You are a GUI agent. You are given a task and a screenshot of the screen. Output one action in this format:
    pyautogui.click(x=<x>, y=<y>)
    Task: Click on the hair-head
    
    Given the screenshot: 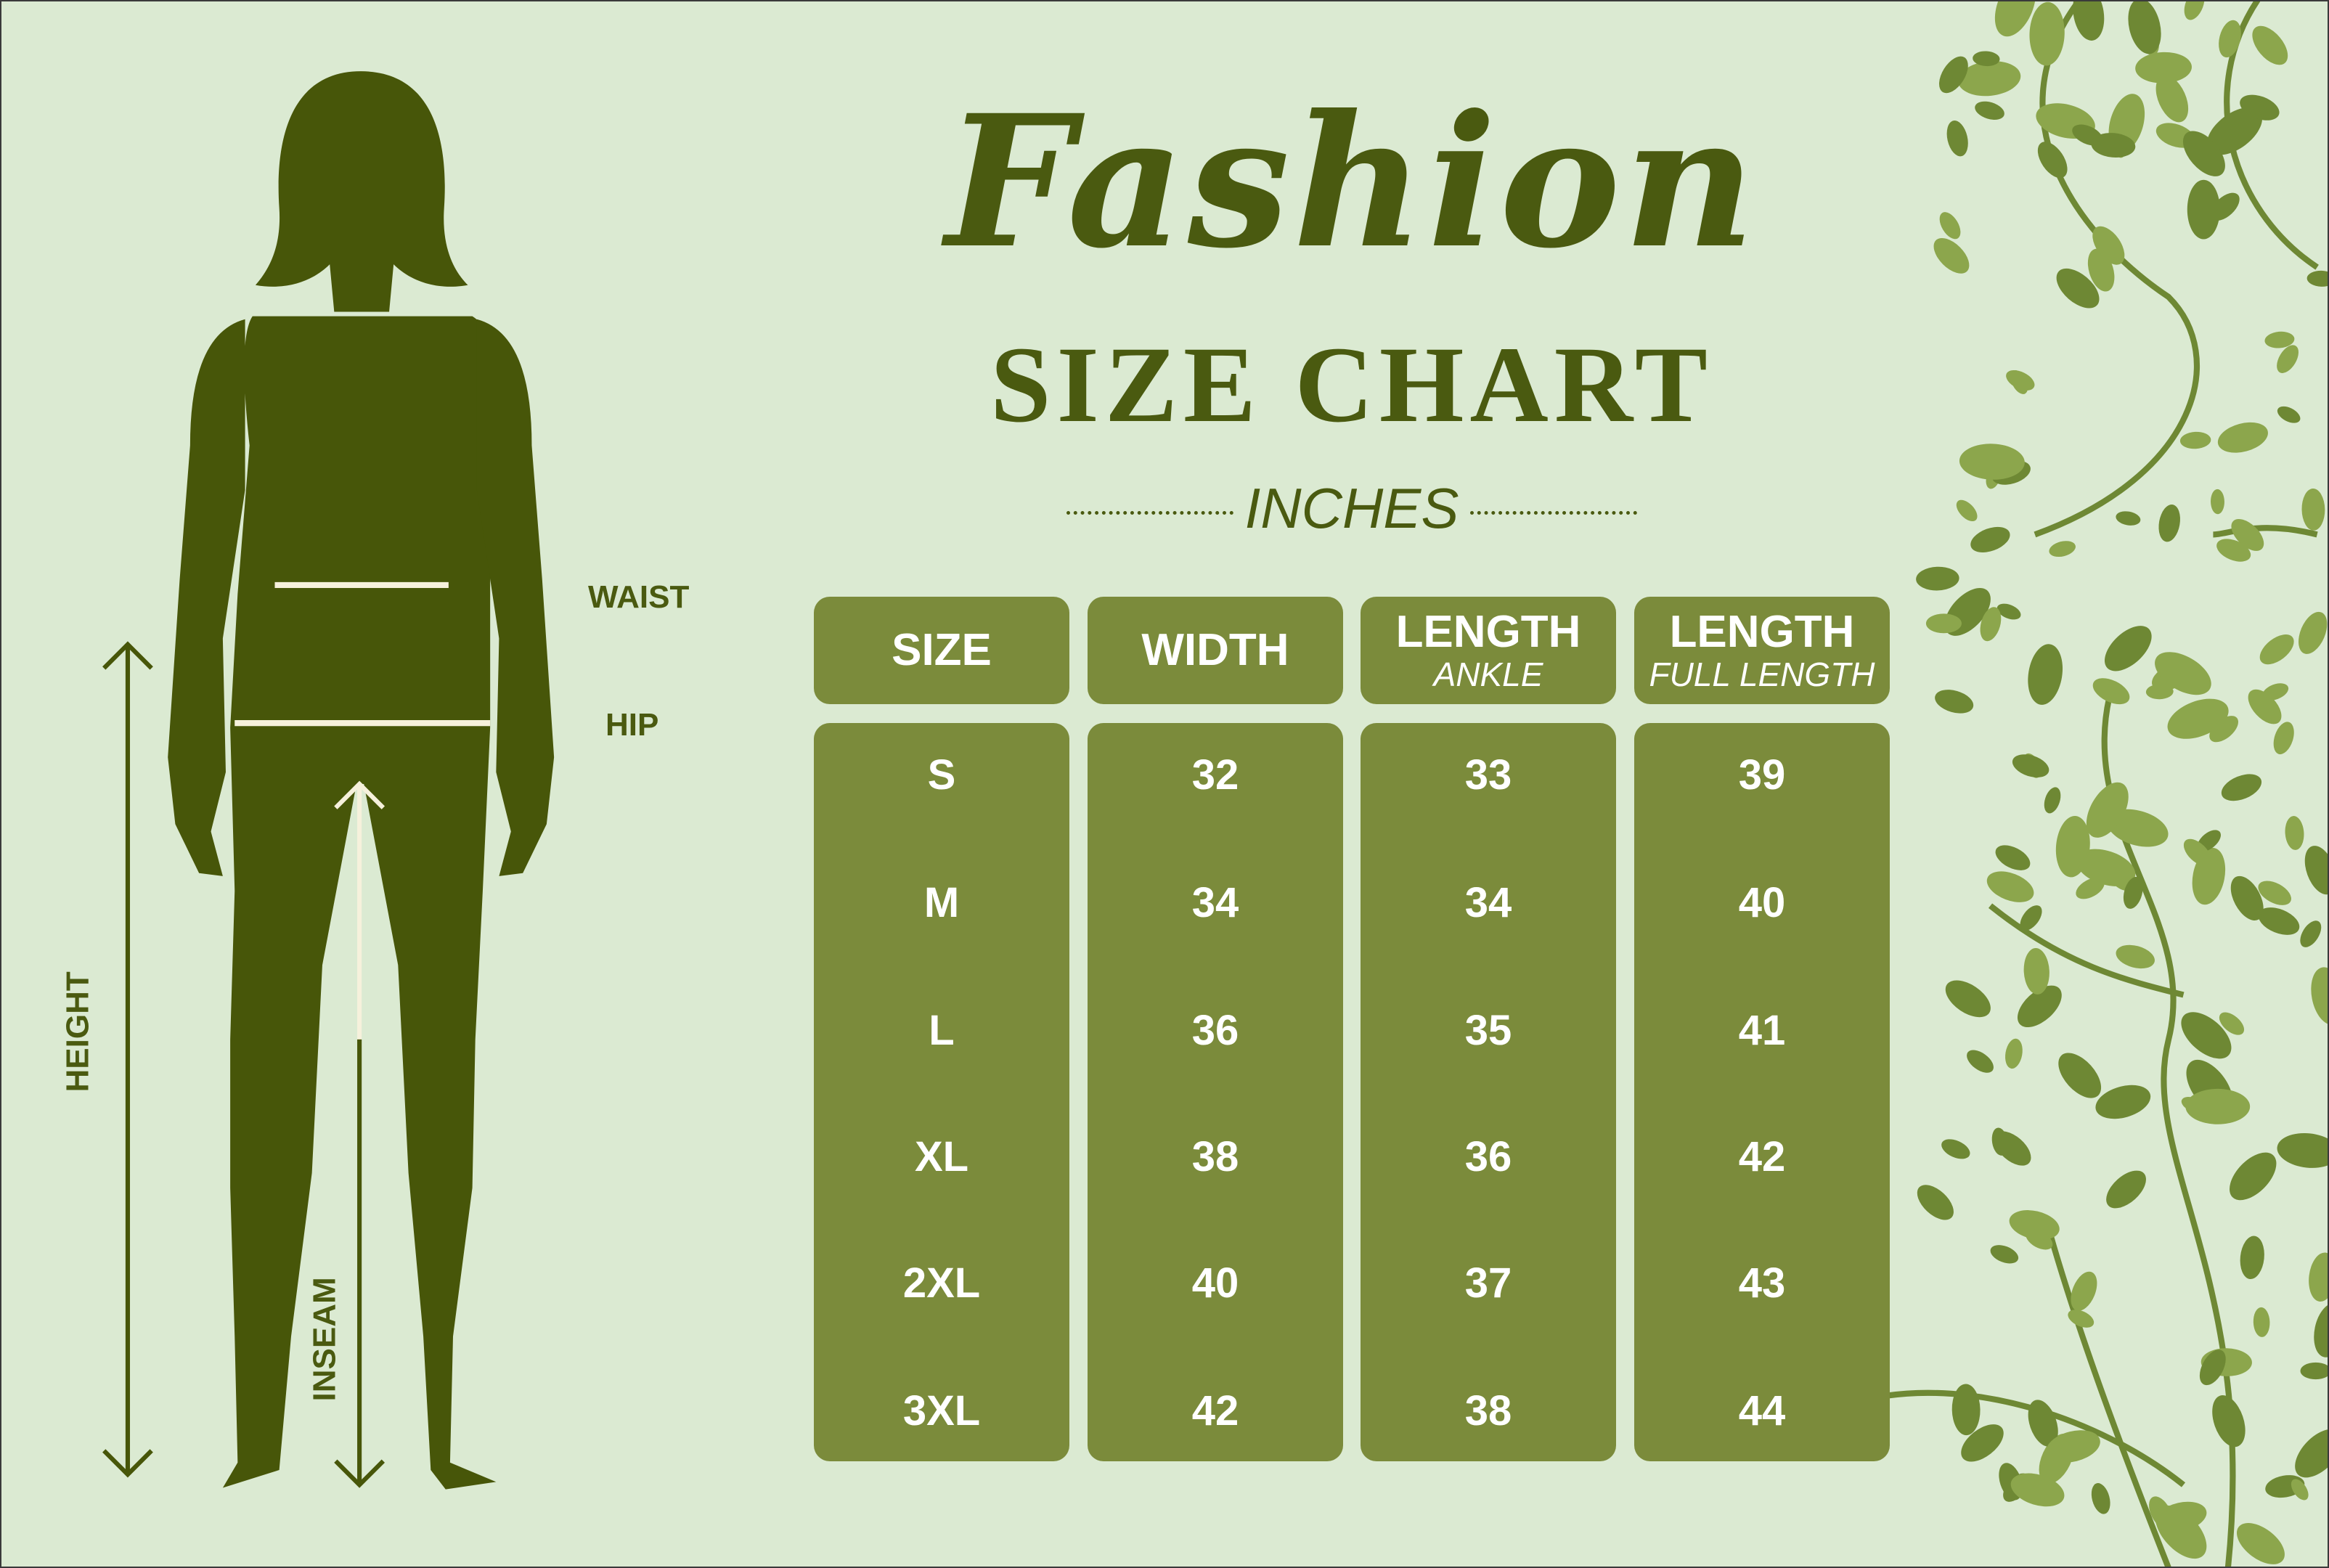 What is the action you would take?
    pyautogui.click(x=361, y=191)
    